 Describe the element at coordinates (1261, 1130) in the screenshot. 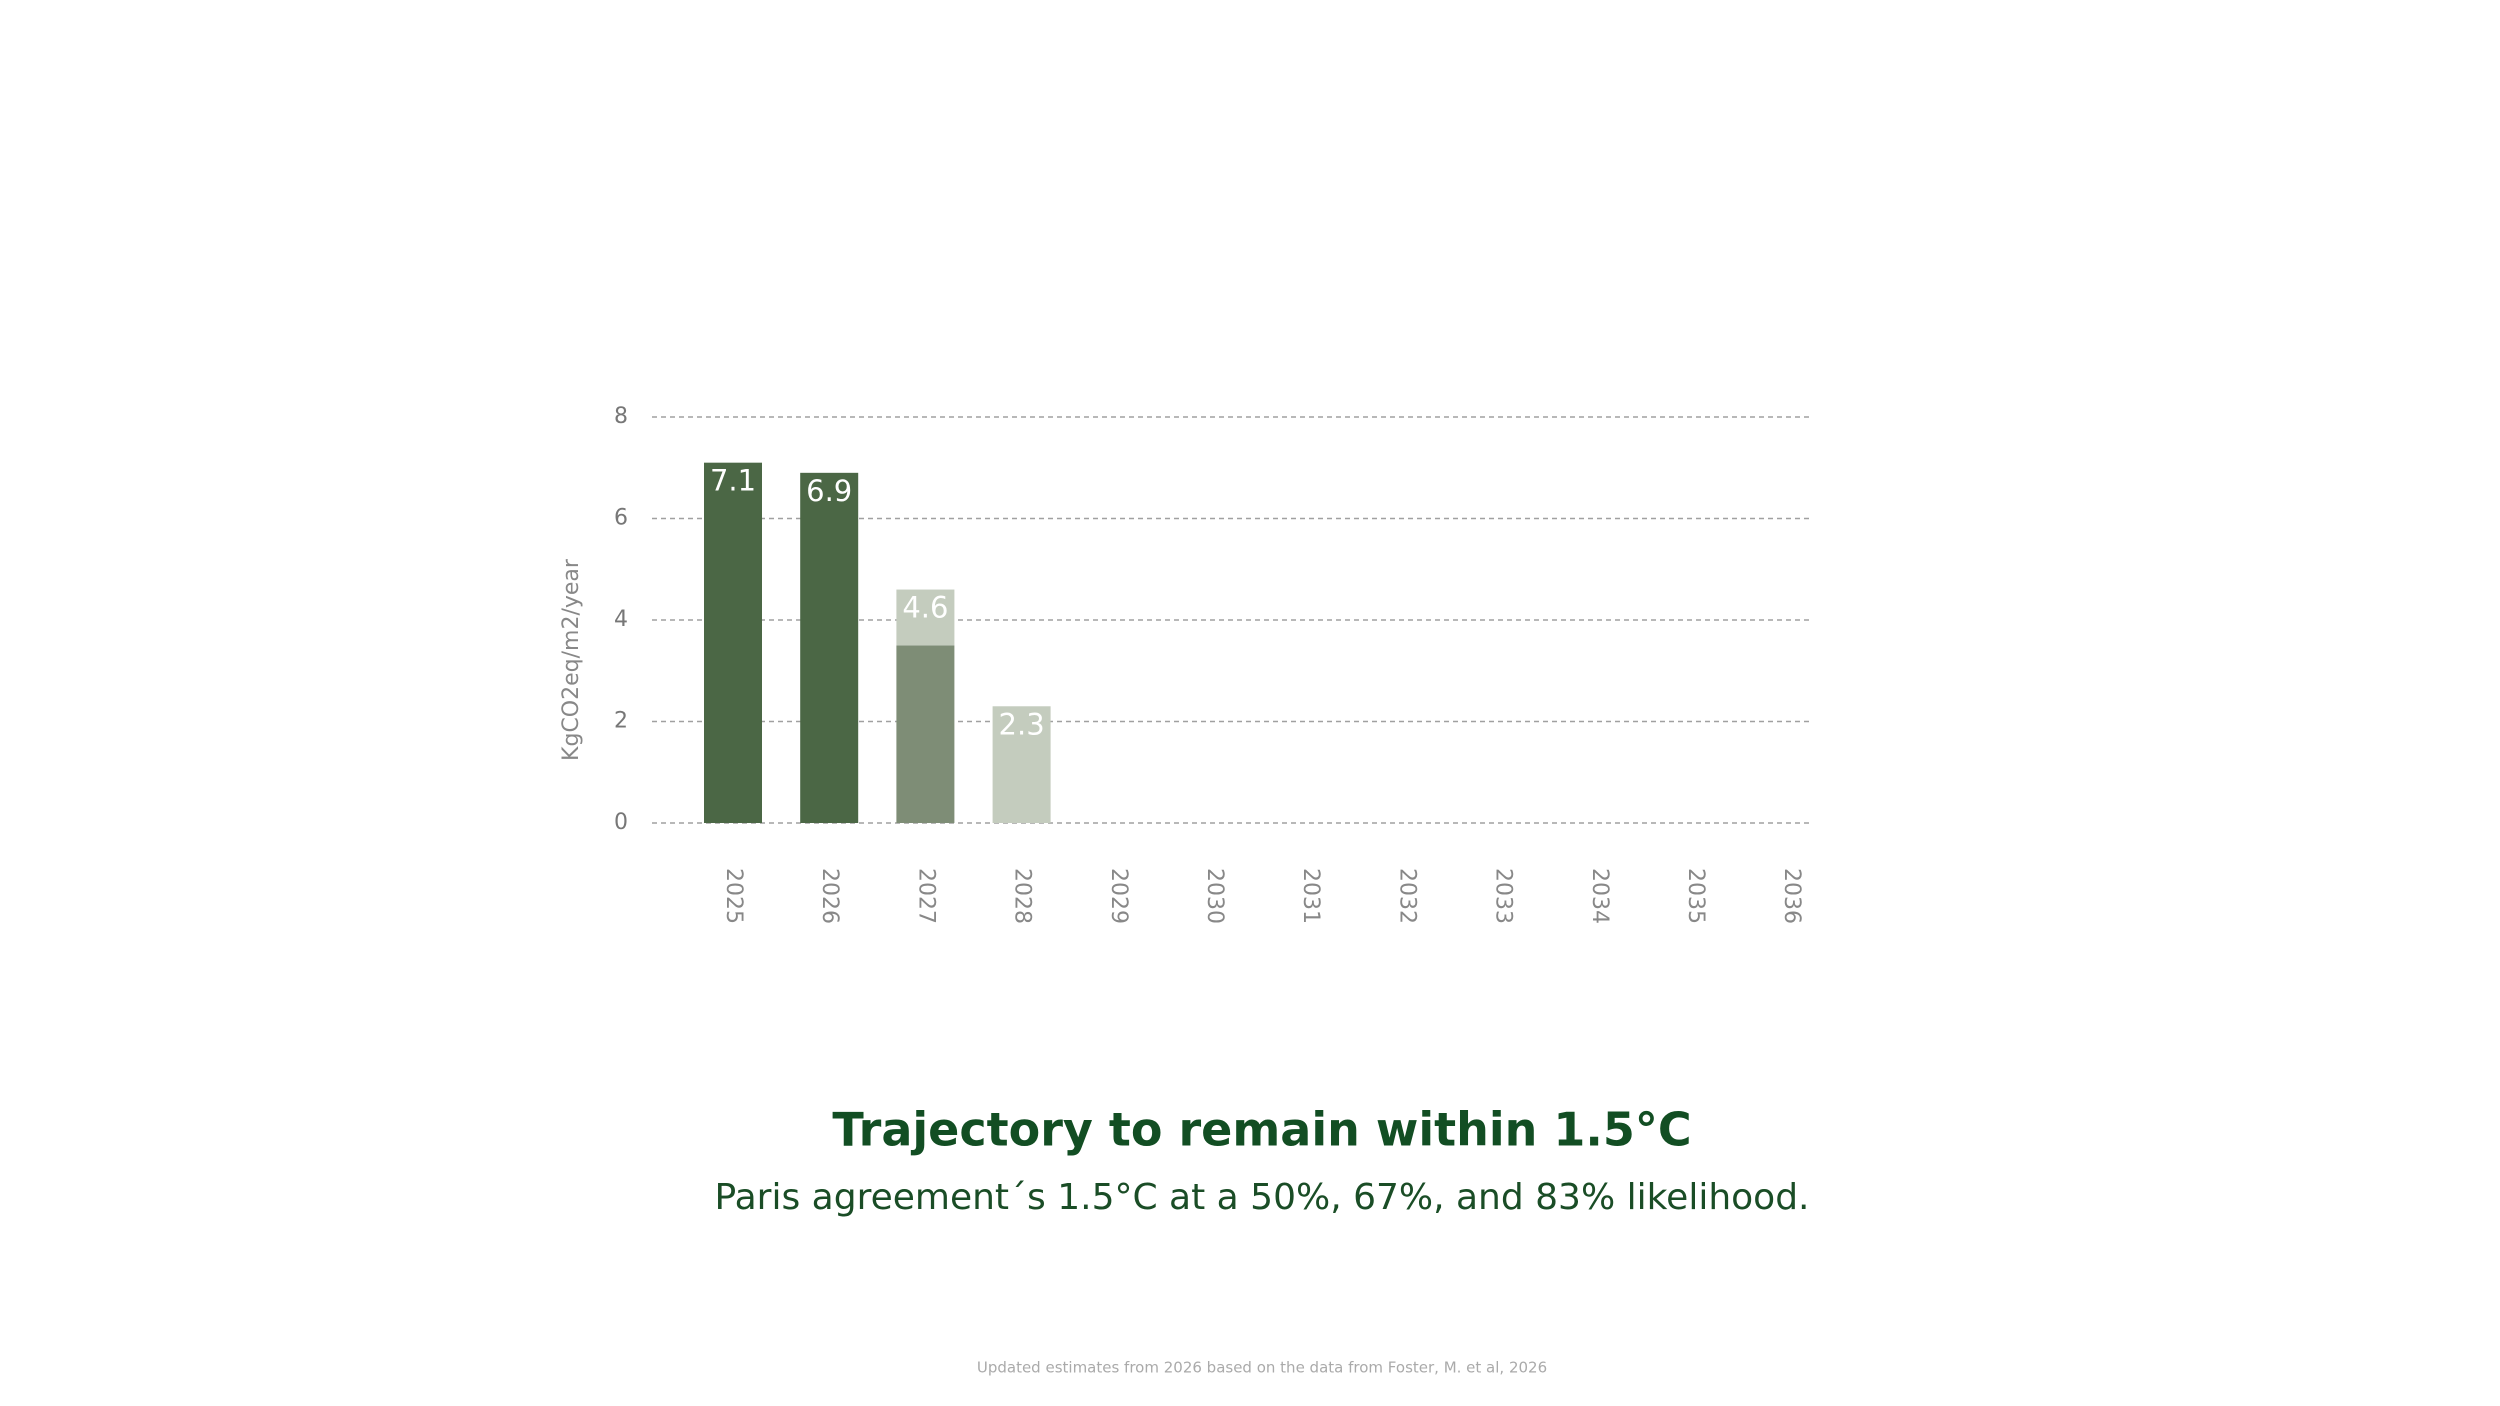

I see `chart-title: Trajectory to remain within 1.5°C` at that location.